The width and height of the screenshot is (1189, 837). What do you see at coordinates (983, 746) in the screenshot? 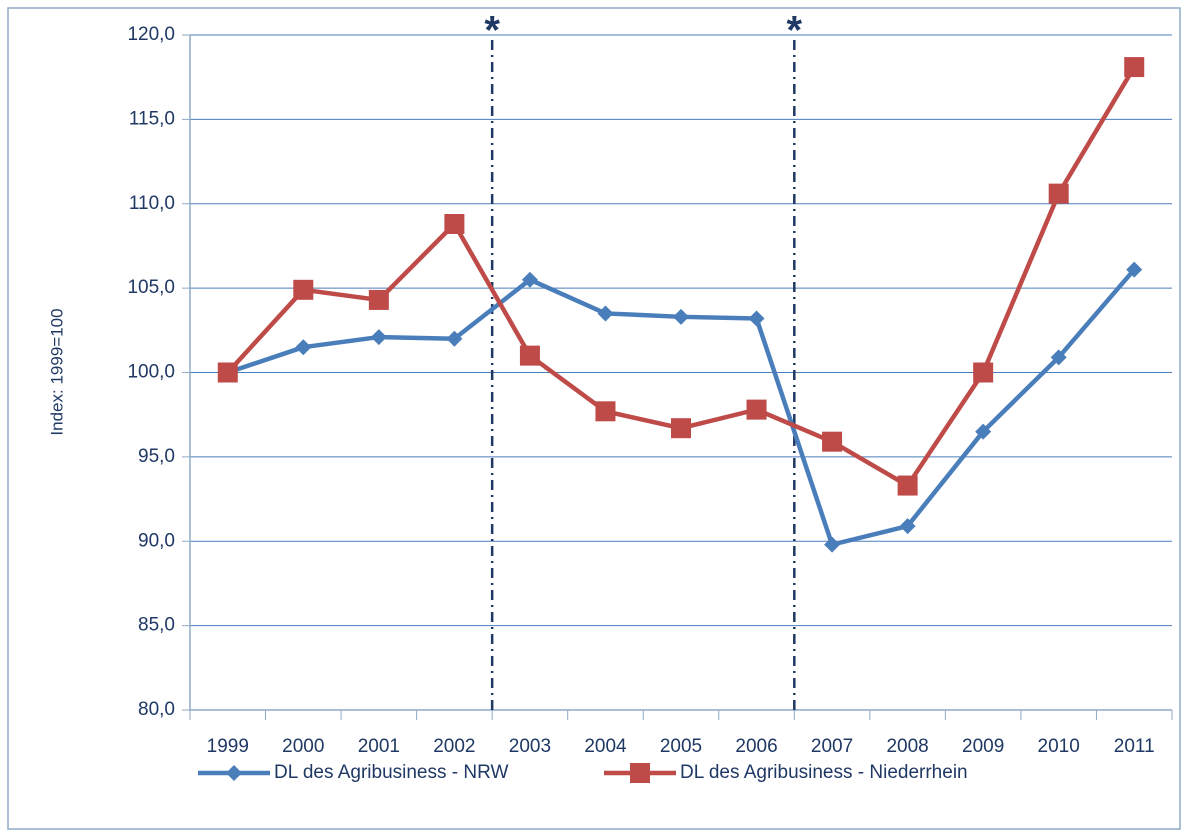
I see `x-tick-label: 2009` at bounding box center [983, 746].